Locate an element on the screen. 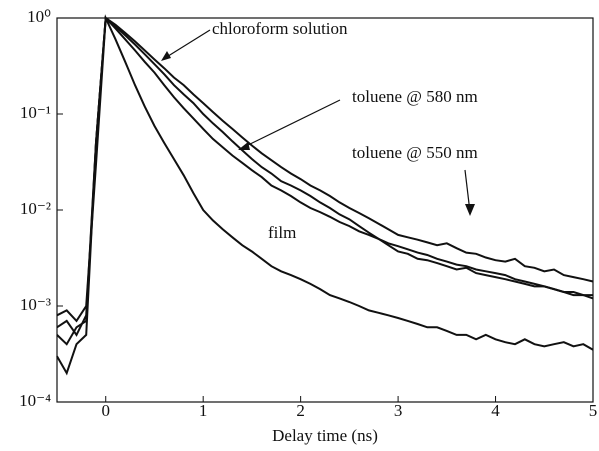 The image size is (599, 451). y-tick-label: 10⁻¹ is located at coordinates (35, 112).